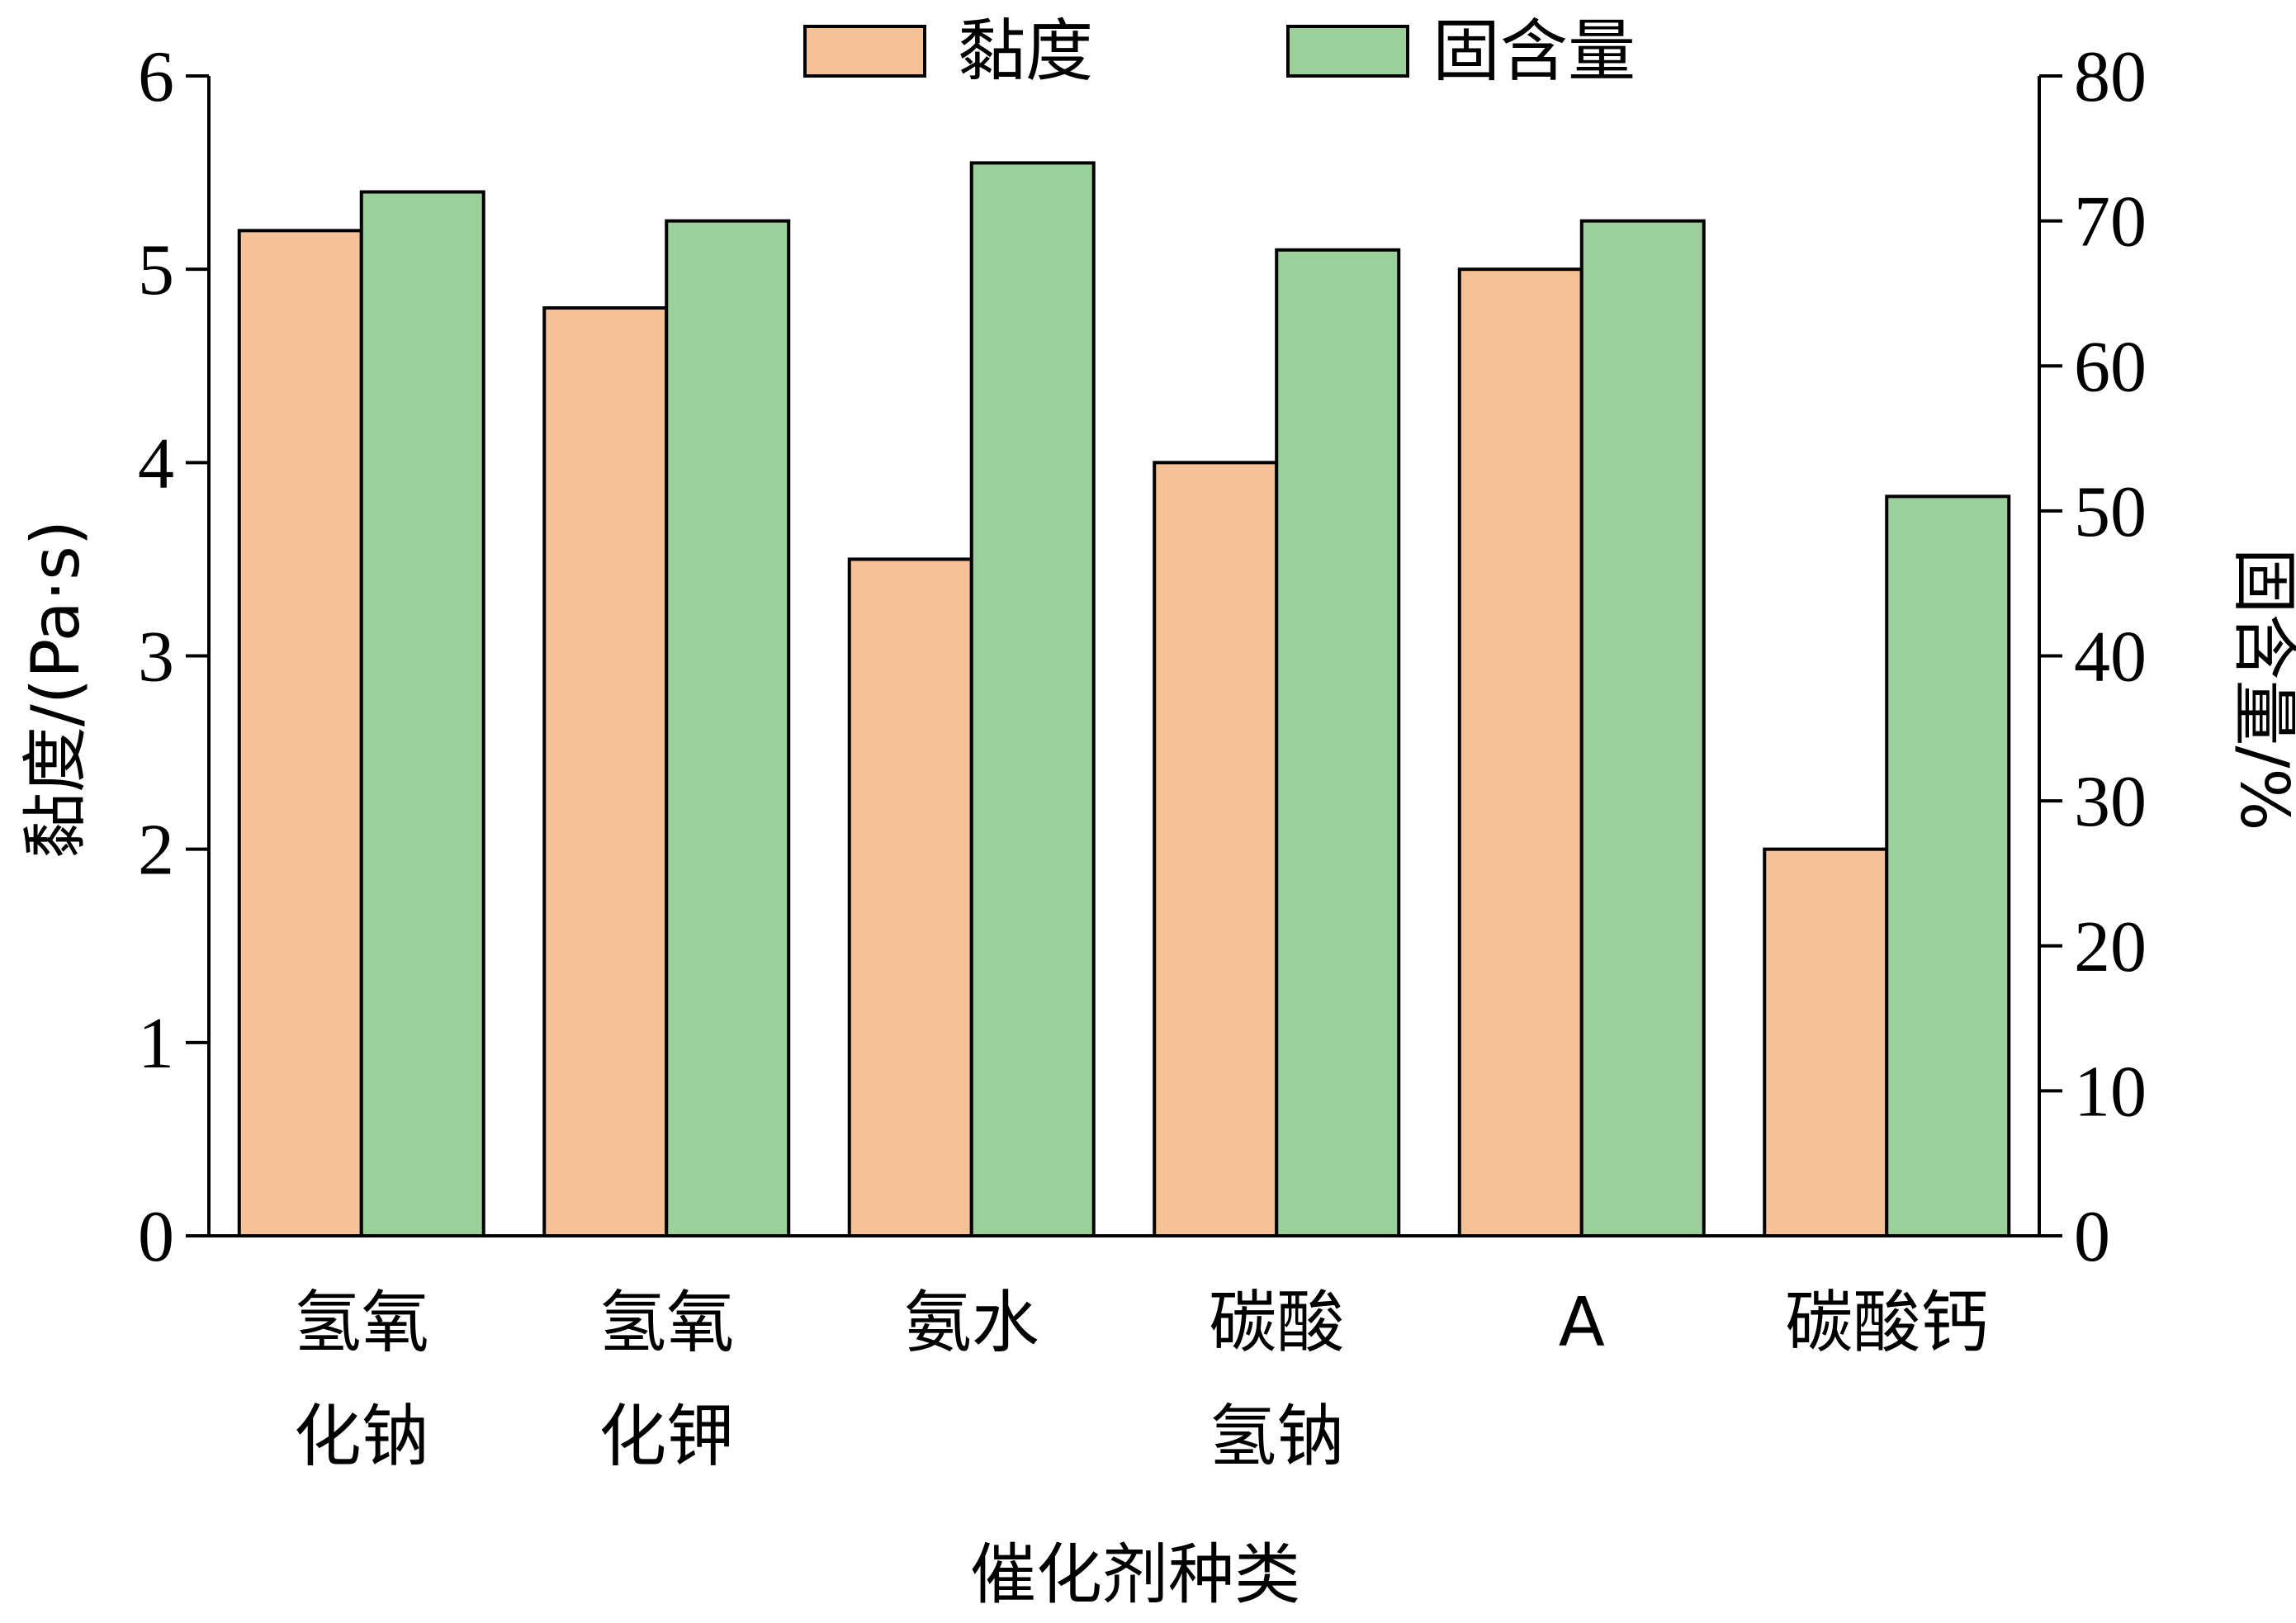 This screenshot has height=1623, width=2296. Describe the element at coordinates (156, 657) in the screenshot. I see `left-tick-label: 3` at that location.